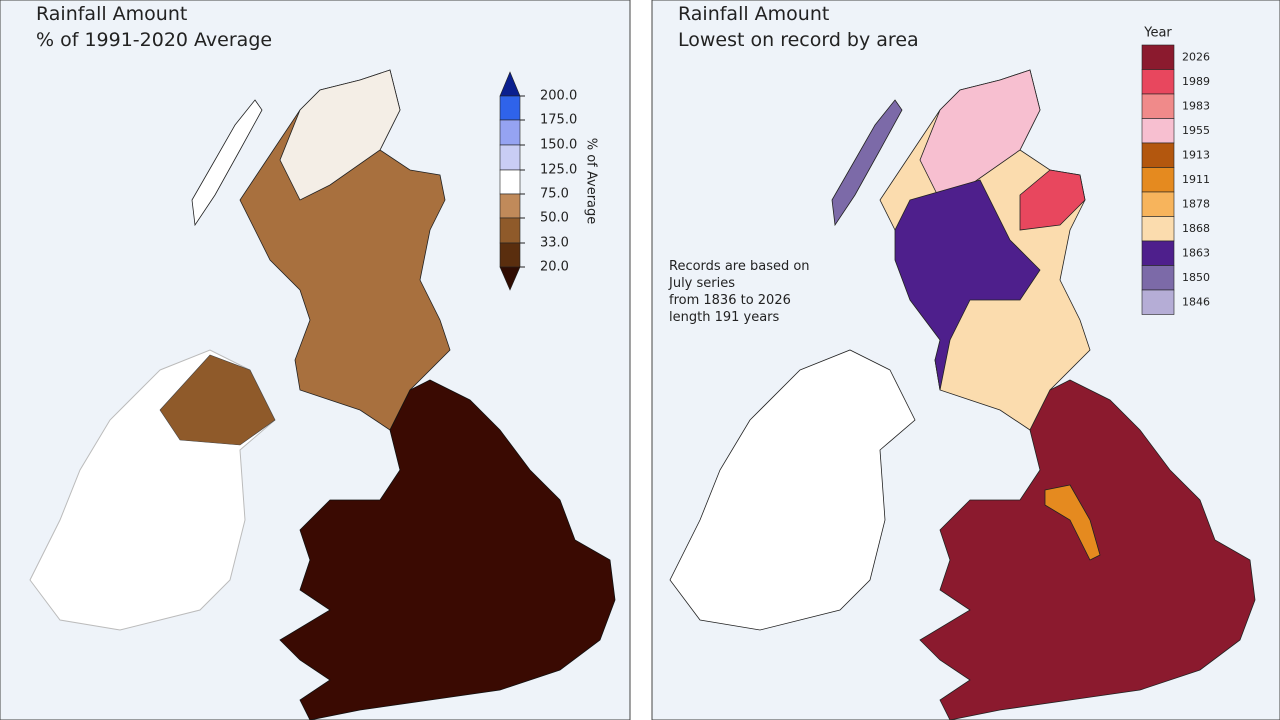 The height and width of the screenshot is (720, 1280). Describe the element at coordinates (558, 120) in the screenshot. I see `colorbar-label: 175.0` at that location.